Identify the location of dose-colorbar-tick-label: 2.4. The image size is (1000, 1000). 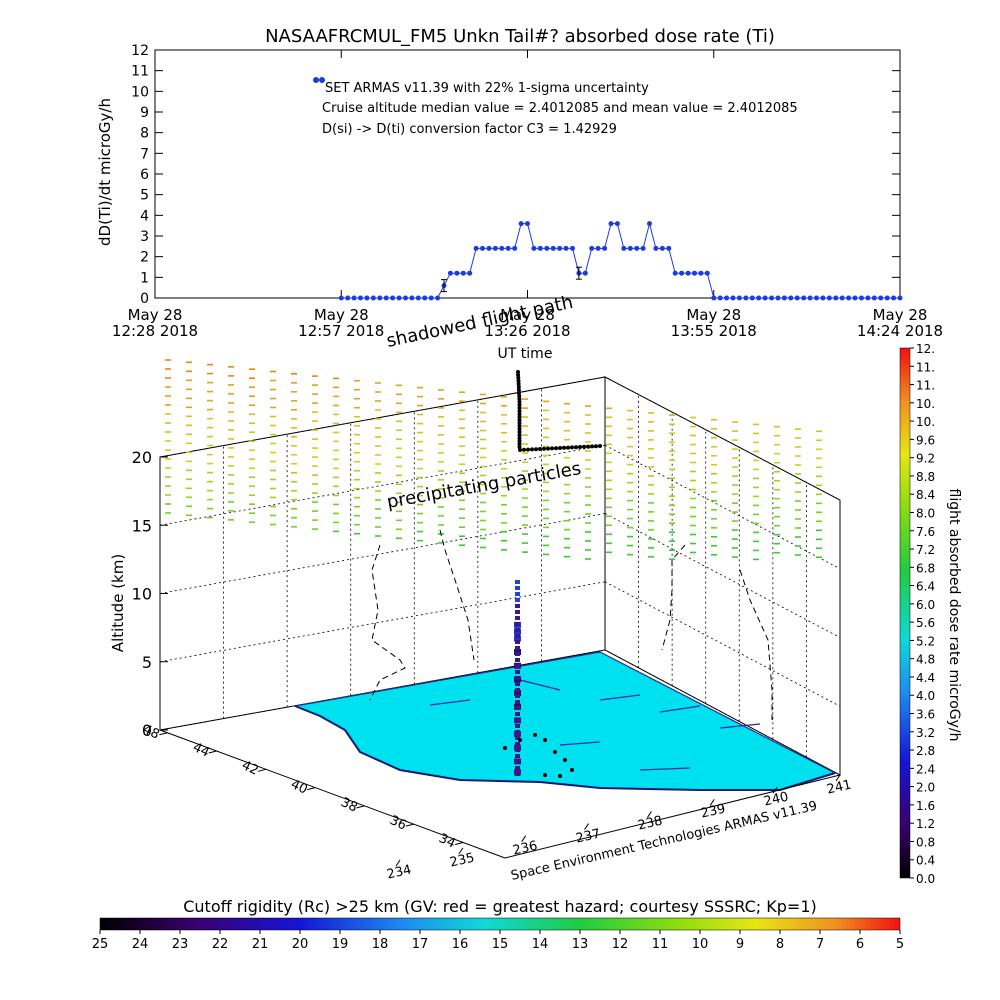
(925, 769).